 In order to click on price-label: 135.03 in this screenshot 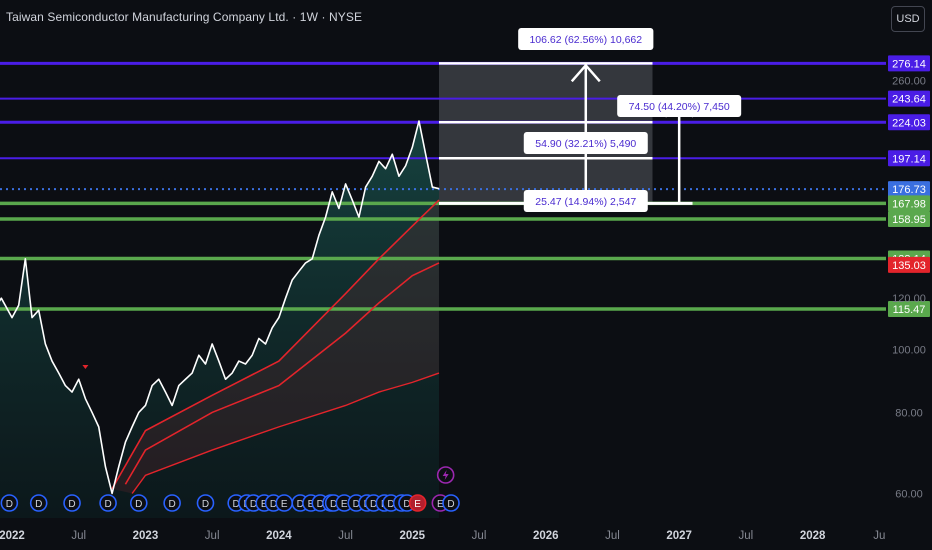, I will do `click(909, 266)`.